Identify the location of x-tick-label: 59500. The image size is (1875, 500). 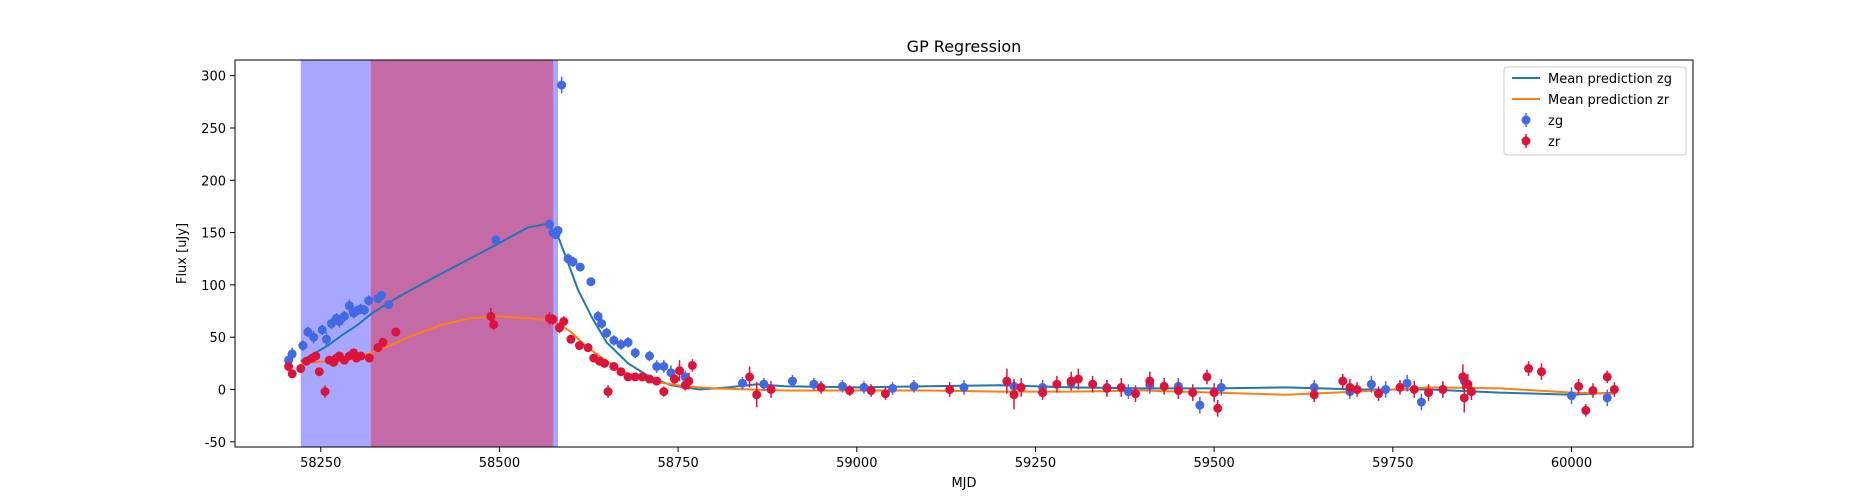
(1213, 463).